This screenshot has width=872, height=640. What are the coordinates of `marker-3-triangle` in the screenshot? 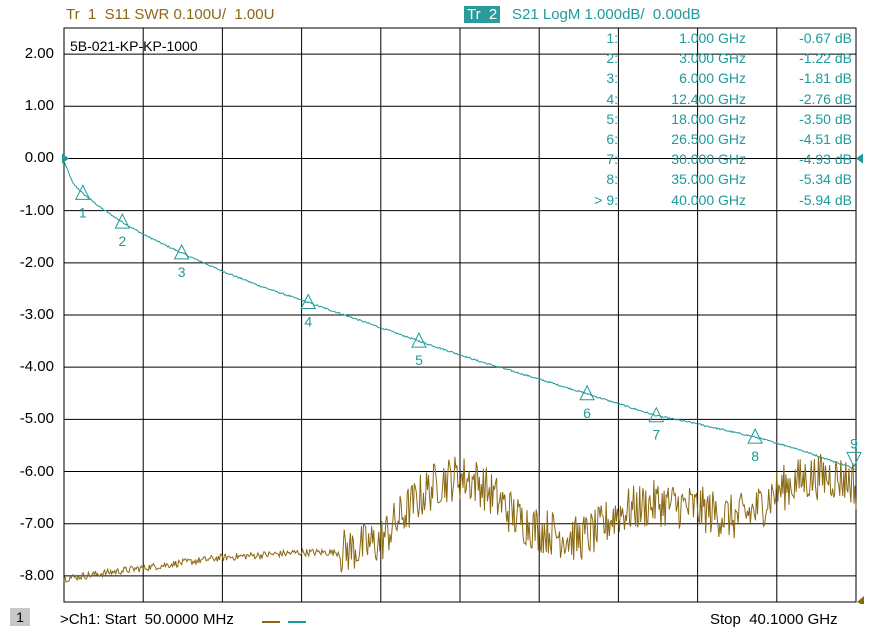 It's located at (181, 251).